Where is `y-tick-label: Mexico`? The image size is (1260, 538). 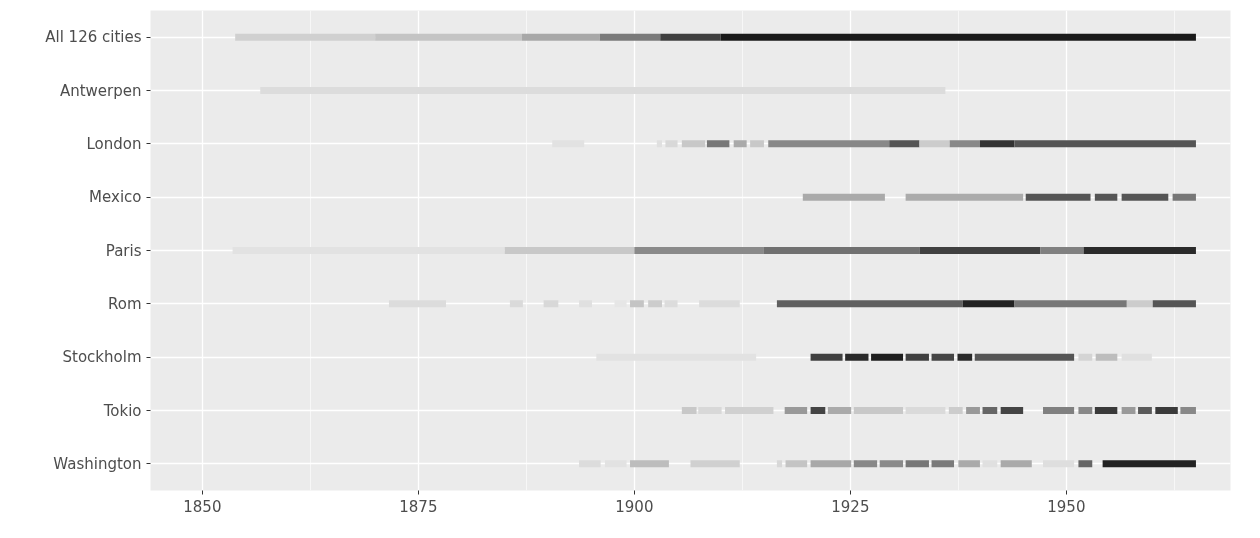 y-tick-label: Mexico is located at coordinates (115, 197).